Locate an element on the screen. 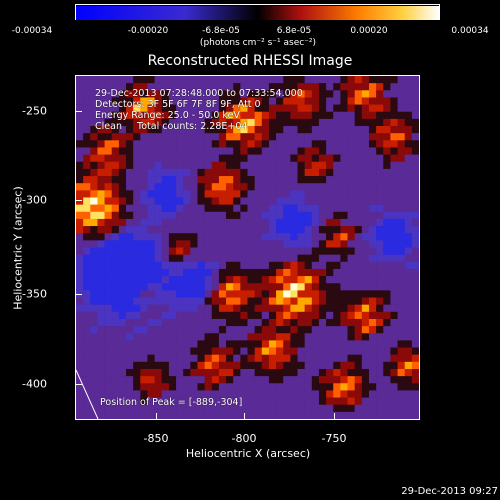  annotation-time-range: 29-Dec-2013 07:28:48.000 to 07:33:54.000 is located at coordinates (199, 93).